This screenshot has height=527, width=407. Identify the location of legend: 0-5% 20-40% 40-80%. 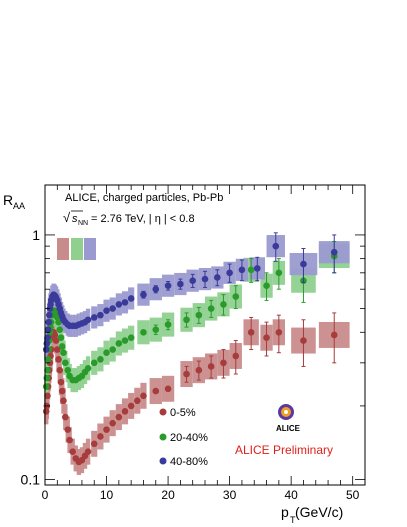
(183, 437).